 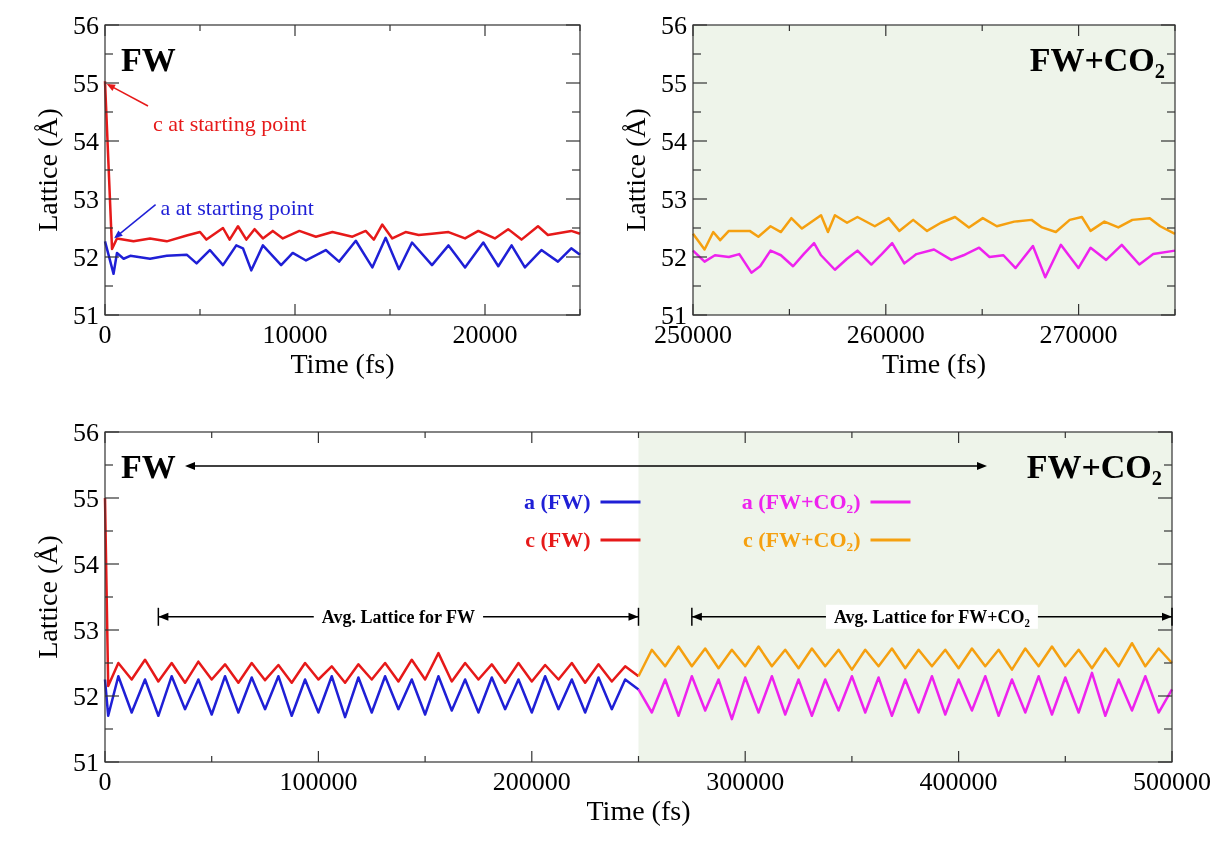 What do you see at coordinates (237, 207) in the screenshot?
I see `annotation: a at starting point` at bounding box center [237, 207].